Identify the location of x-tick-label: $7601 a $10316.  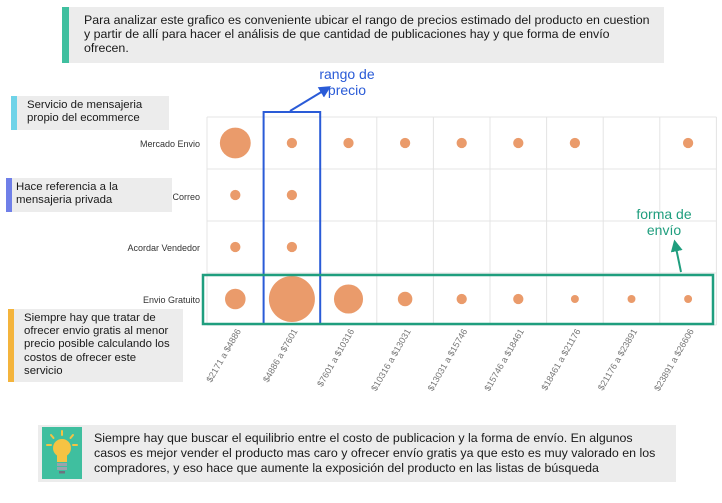
(335, 357).